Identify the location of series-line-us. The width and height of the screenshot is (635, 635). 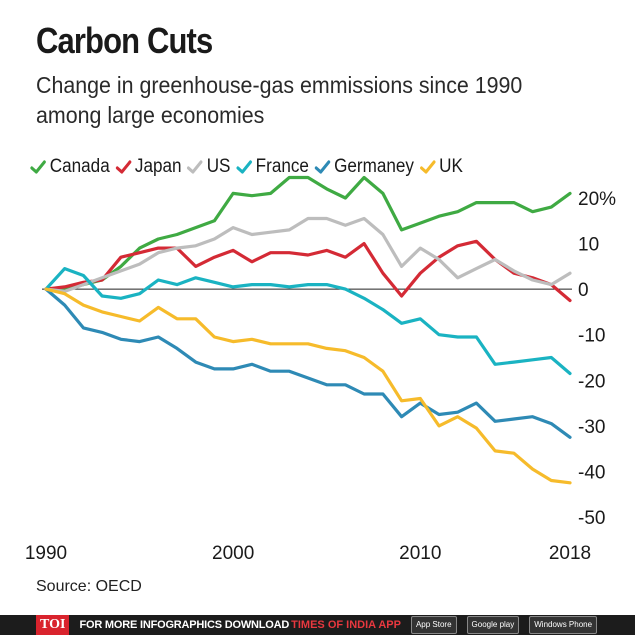
(308, 254).